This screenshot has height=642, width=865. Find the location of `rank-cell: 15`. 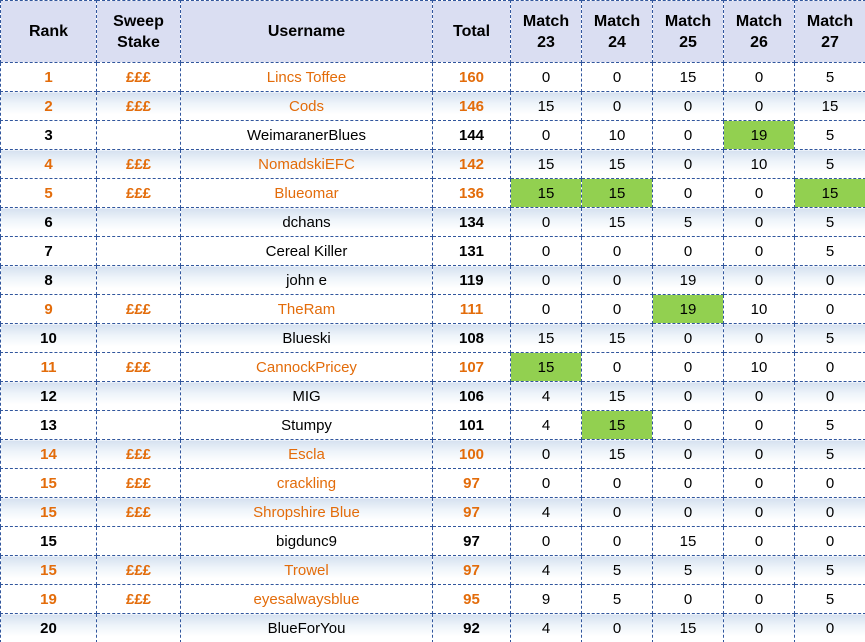

rank-cell: 15 is located at coordinates (48, 570).